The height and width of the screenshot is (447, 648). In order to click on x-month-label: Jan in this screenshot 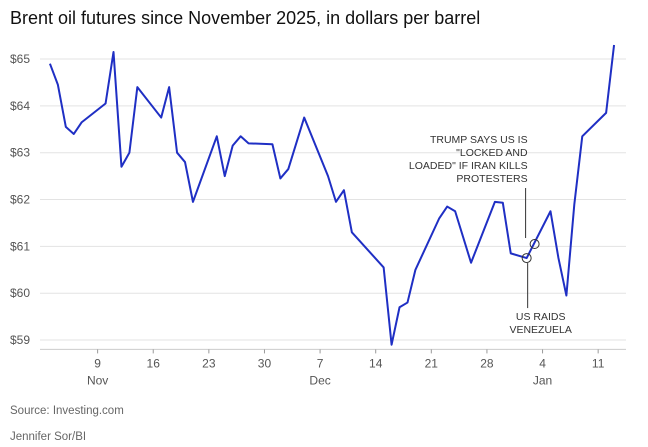, I will do `click(542, 380)`.